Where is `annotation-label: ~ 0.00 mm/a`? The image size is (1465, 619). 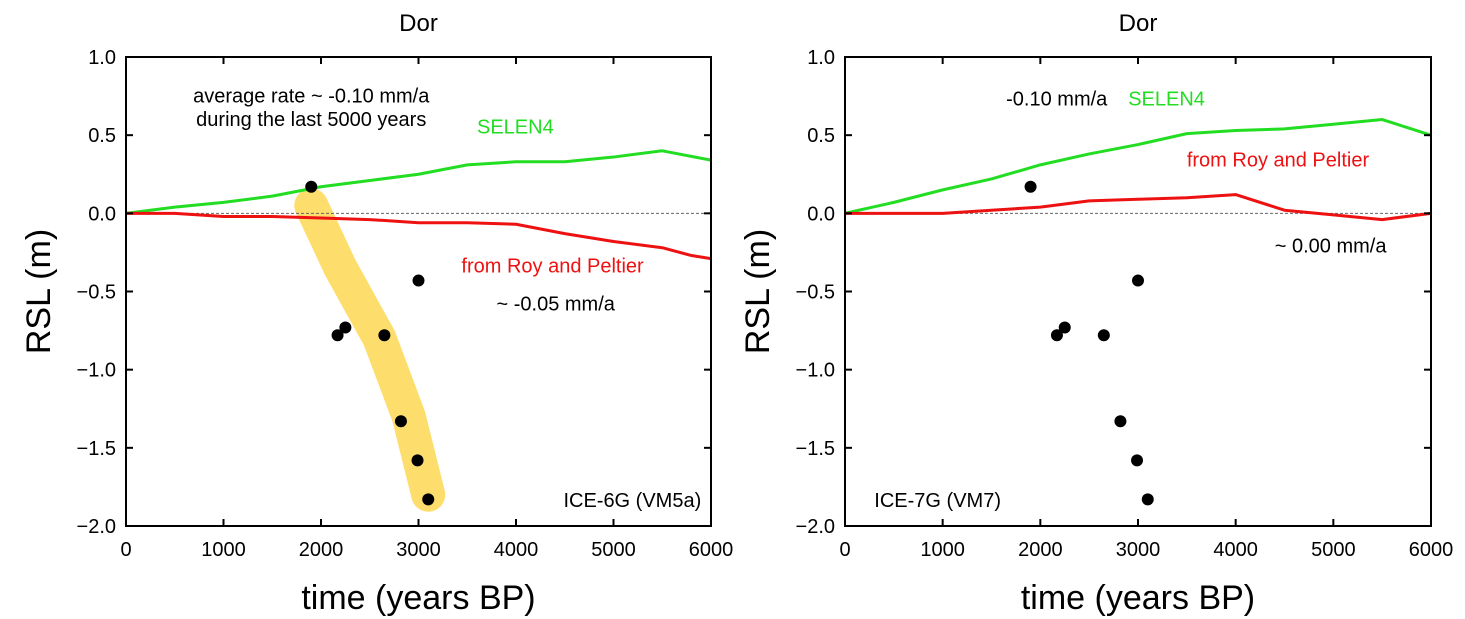 annotation-label: ~ 0.00 mm/a is located at coordinates (1331, 246).